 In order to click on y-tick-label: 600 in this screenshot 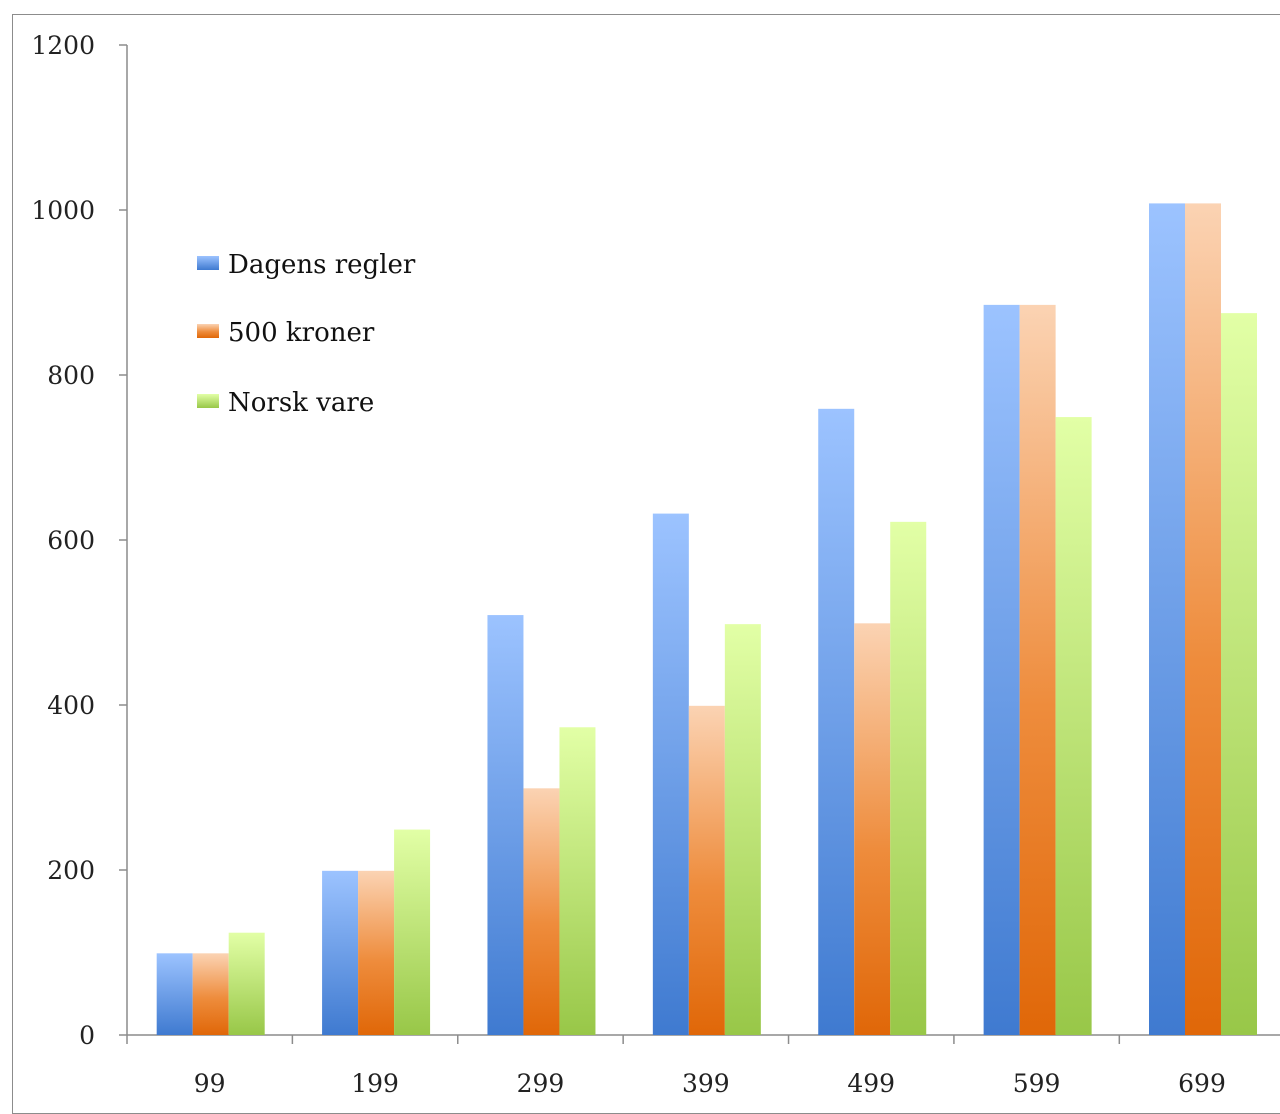, I will do `click(71, 540)`.